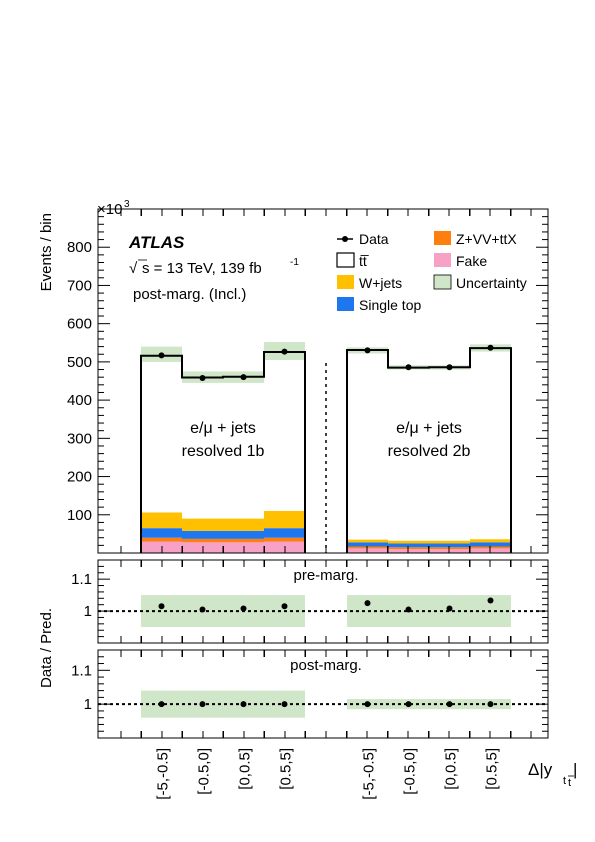  What do you see at coordinates (380, 283) in the screenshot?
I see `legend-label: W+jets` at bounding box center [380, 283].